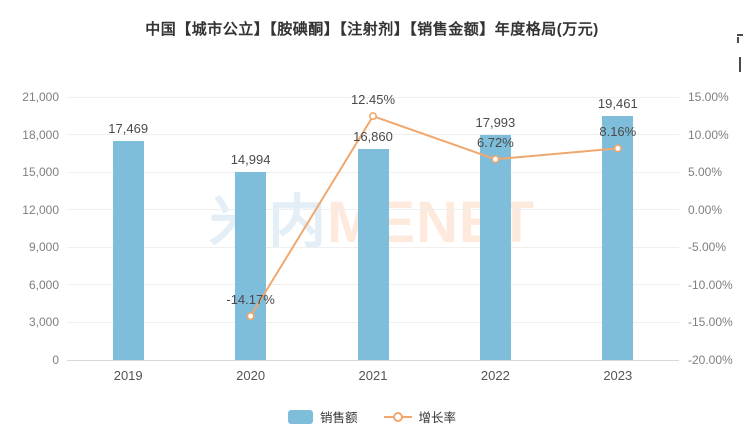  What do you see at coordinates (55, 360) in the screenshot?
I see `y-axis-left-tick: 0` at bounding box center [55, 360].